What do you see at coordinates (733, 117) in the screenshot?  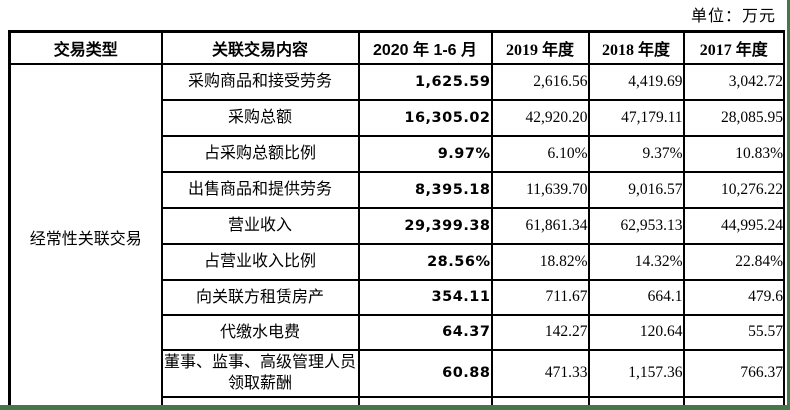 I see `value-cell: 28,085.95` at bounding box center [733, 117].